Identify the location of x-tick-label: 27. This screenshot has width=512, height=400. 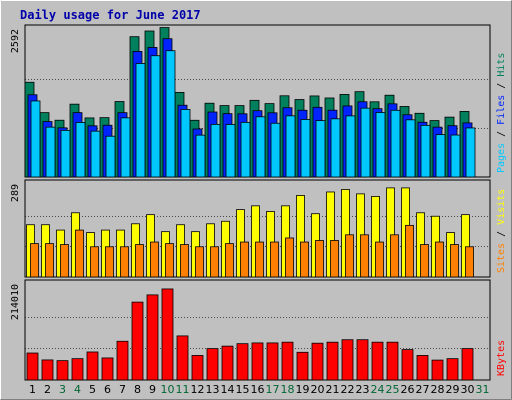
(423, 389).